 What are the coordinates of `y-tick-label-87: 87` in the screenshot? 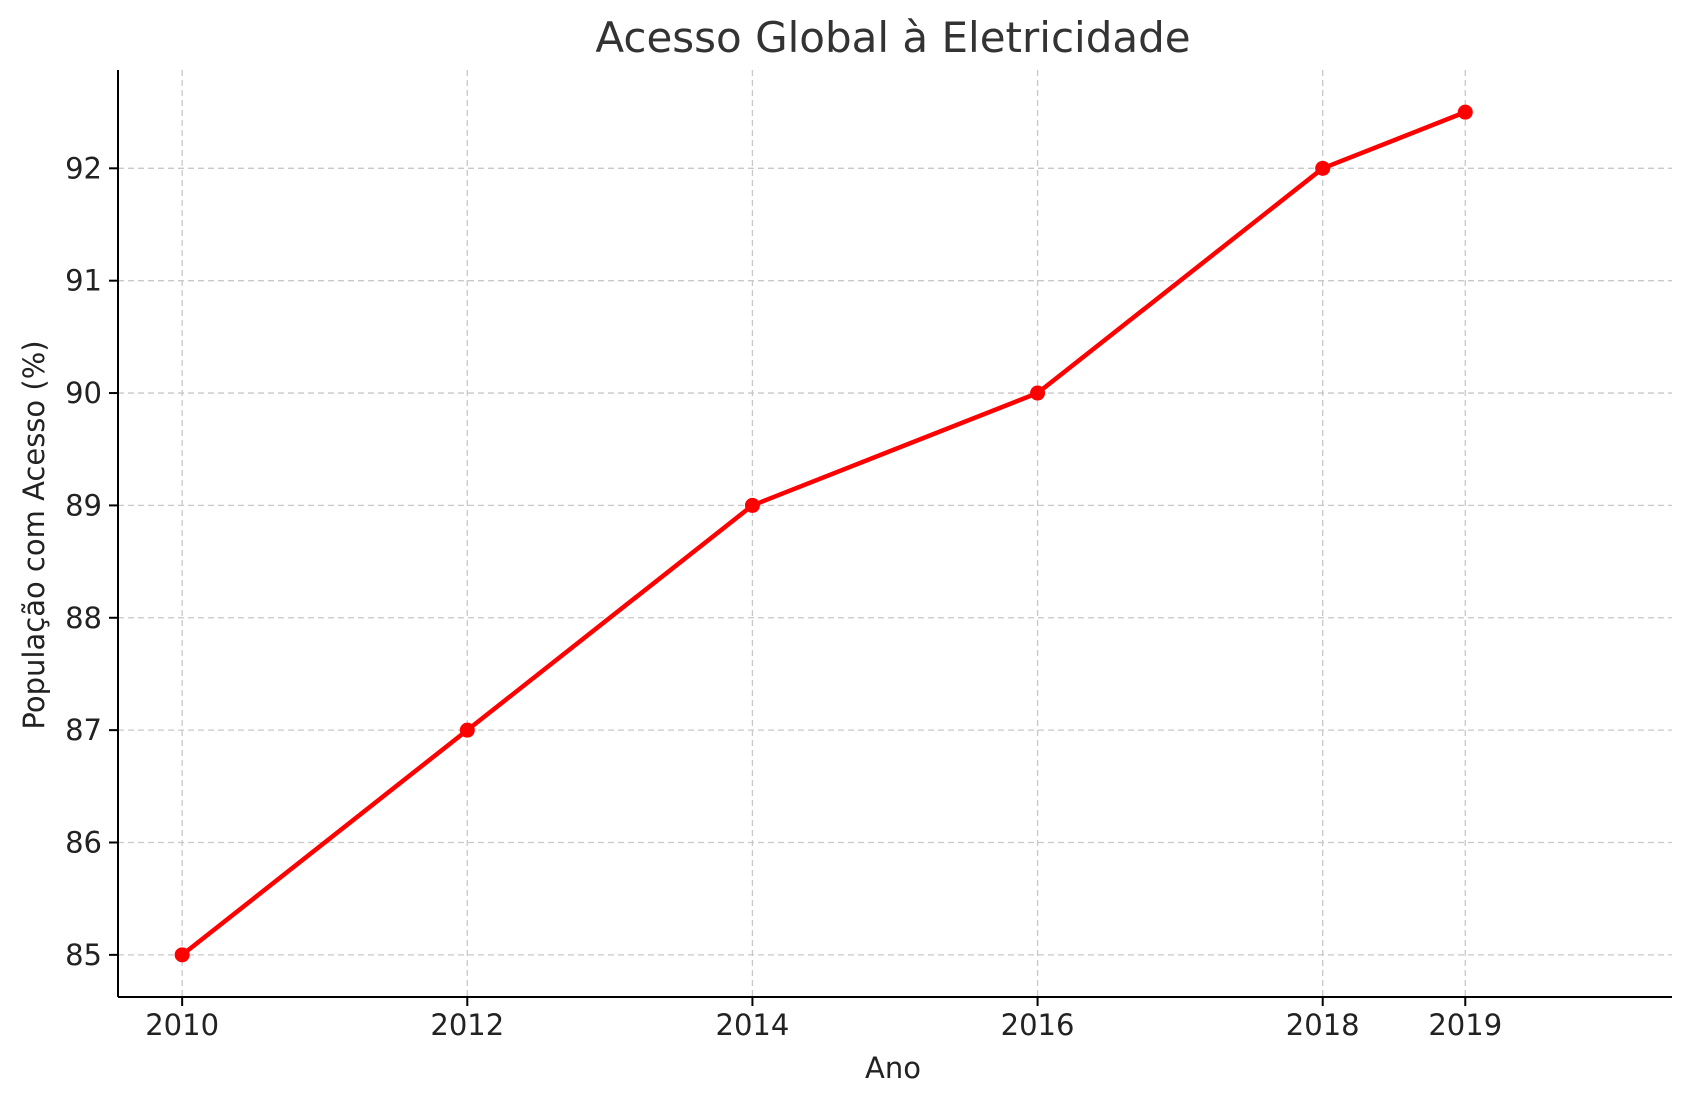 It's located at (83, 730).